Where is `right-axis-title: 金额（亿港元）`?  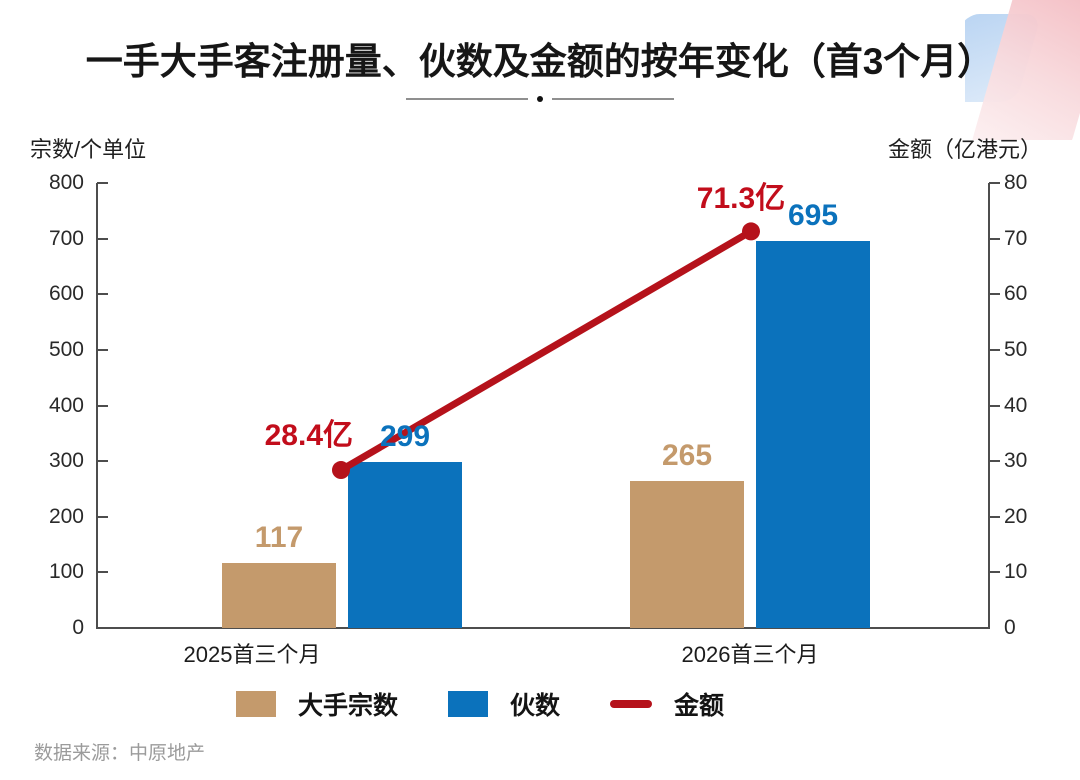
right-axis-title: 金额（亿港元） is located at coordinates (964, 149).